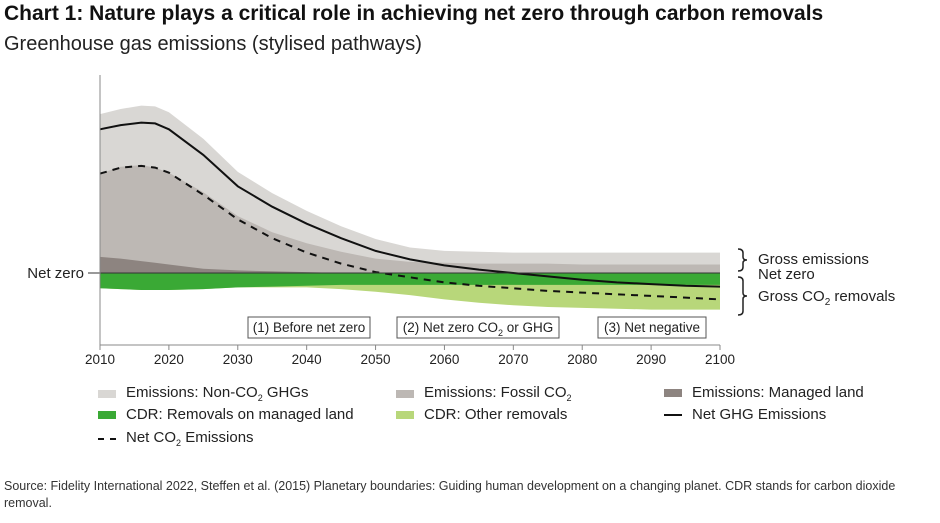  Describe the element at coordinates (55, 273) in the screenshot. I see `net-zero-label: Net zero` at that location.